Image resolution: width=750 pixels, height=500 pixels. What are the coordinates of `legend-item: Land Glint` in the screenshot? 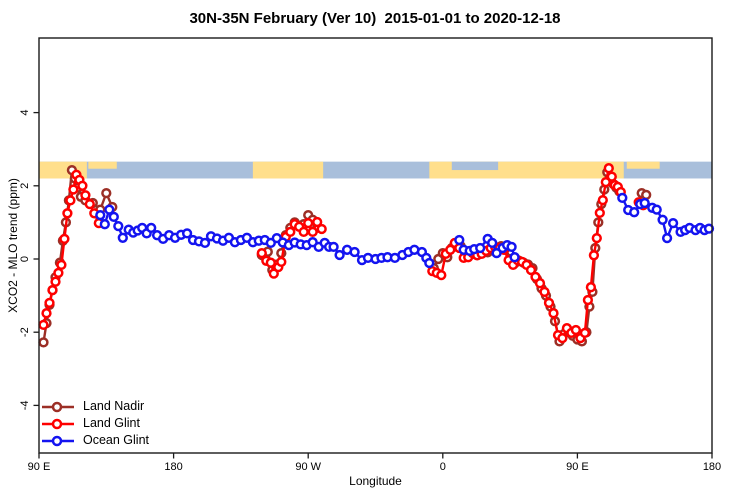 It's located at (95, 423).